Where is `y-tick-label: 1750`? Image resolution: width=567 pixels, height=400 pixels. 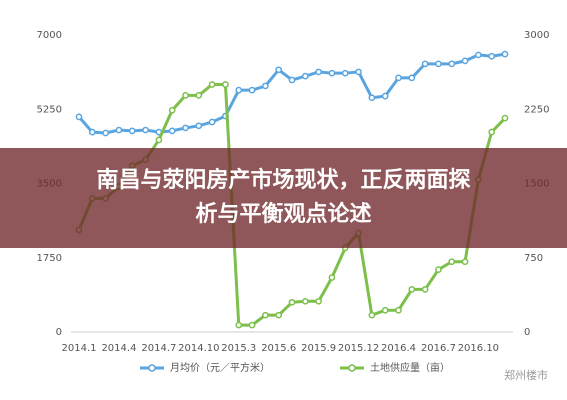
y-tick-label: 1750 is located at coordinates (49, 258).